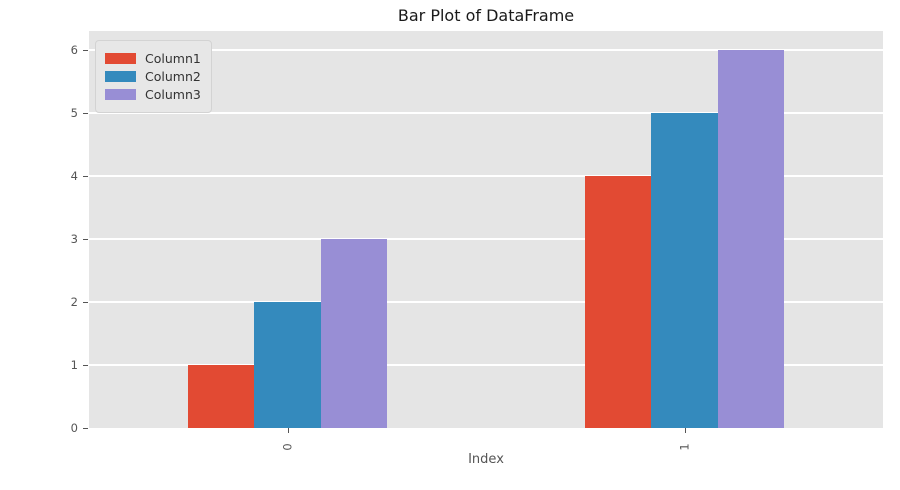 The width and height of the screenshot is (900, 490). Describe the element at coordinates (486, 301) in the screenshot. I see `gridline-y2` at that location.